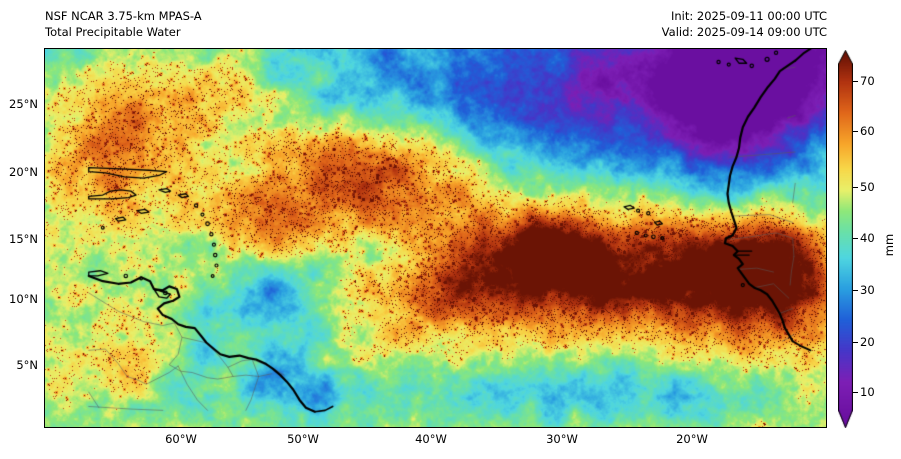 The width and height of the screenshot is (901, 459). What do you see at coordinates (692, 439) in the screenshot?
I see `lon-tick-label-4: 20°W` at bounding box center [692, 439].